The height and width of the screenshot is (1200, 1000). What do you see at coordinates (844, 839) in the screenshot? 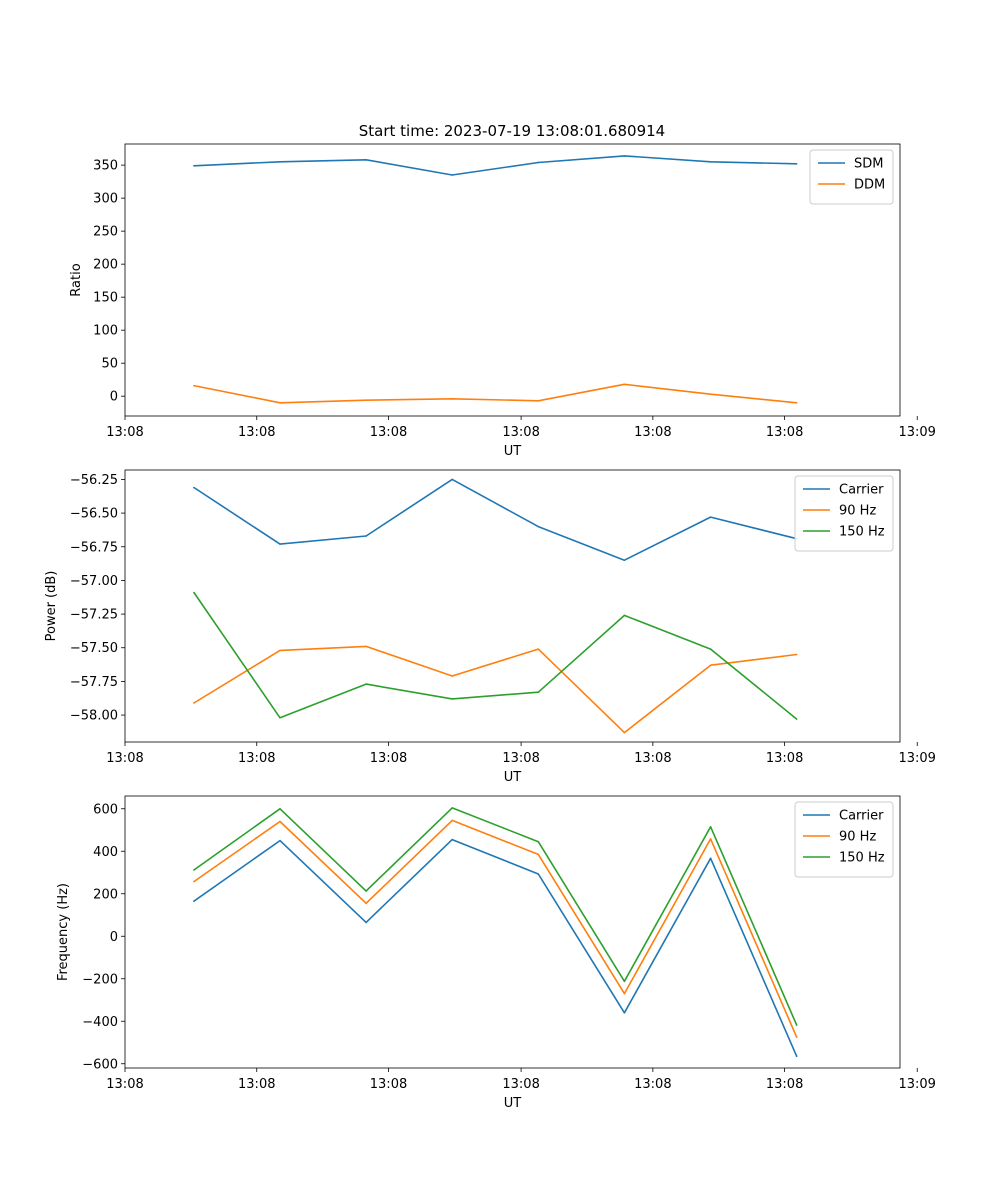
I see `legend: Carrier 90 Hz 150 Hz` at bounding box center [844, 839].